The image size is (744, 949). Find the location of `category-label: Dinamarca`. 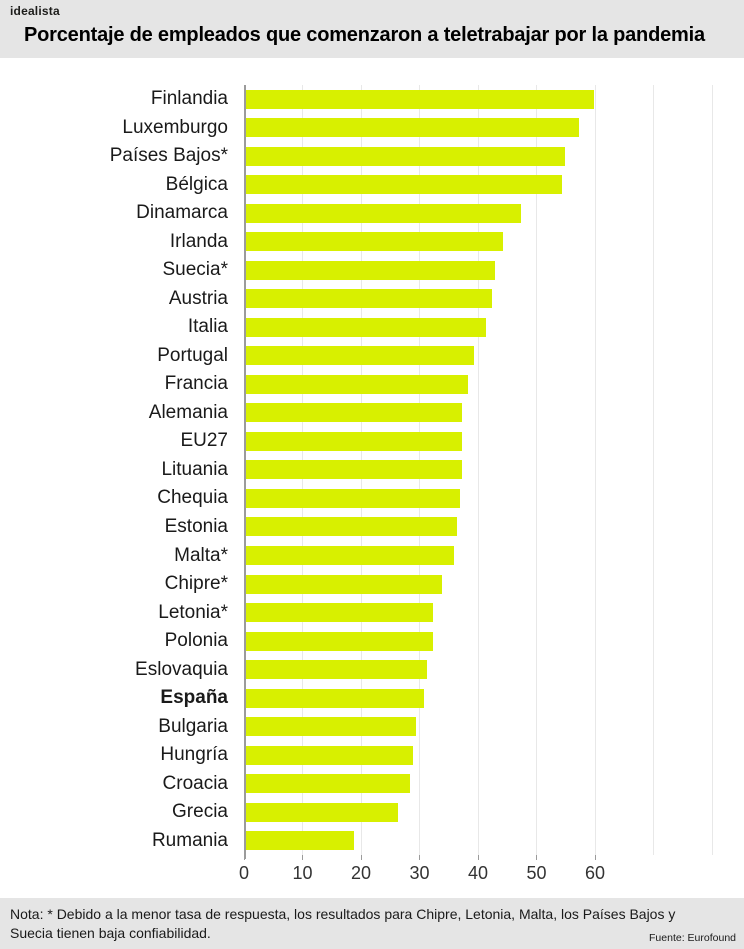

category-label: Dinamarca is located at coordinates (182, 213).